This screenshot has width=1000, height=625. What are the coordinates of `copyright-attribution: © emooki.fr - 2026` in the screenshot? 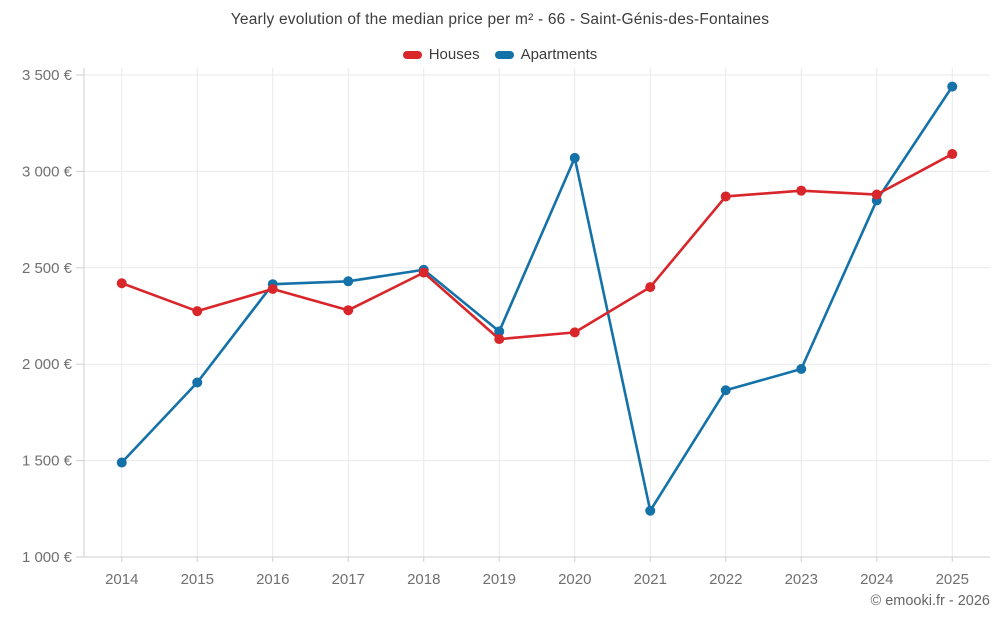 It's located at (930, 601).